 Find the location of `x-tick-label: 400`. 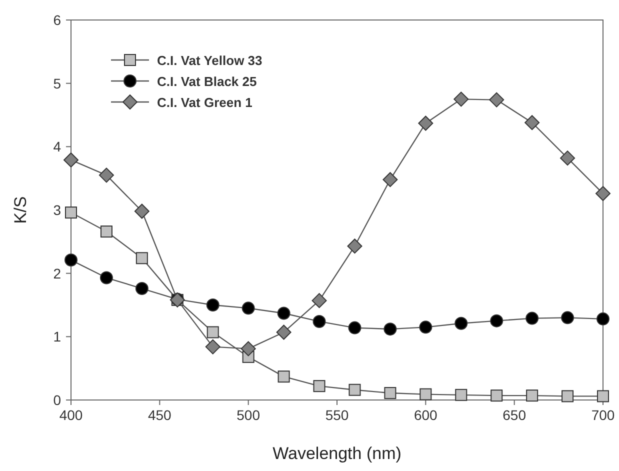

x-tick-label: 400 is located at coordinates (71, 415).